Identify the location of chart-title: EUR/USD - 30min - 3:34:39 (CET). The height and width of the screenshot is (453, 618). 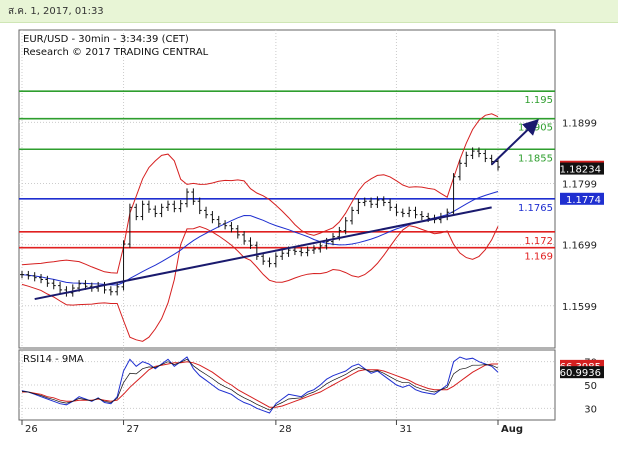
(106, 39).